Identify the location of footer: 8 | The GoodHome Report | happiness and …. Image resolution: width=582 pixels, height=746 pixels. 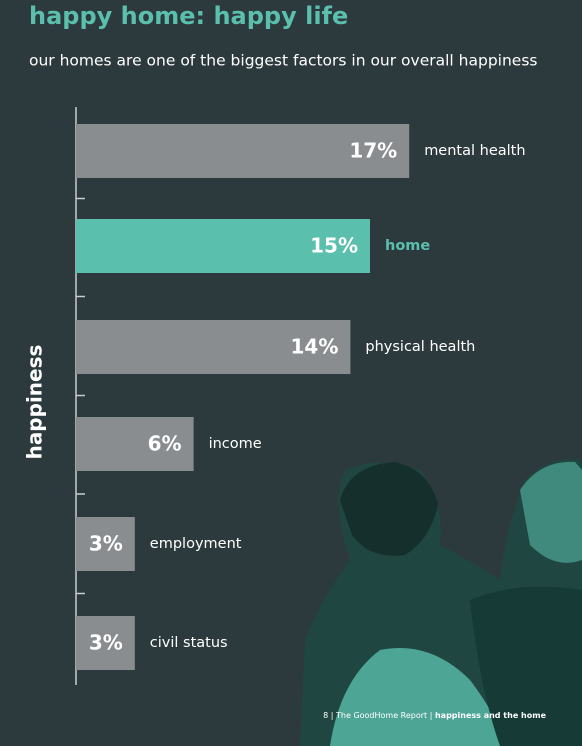
(434, 715).